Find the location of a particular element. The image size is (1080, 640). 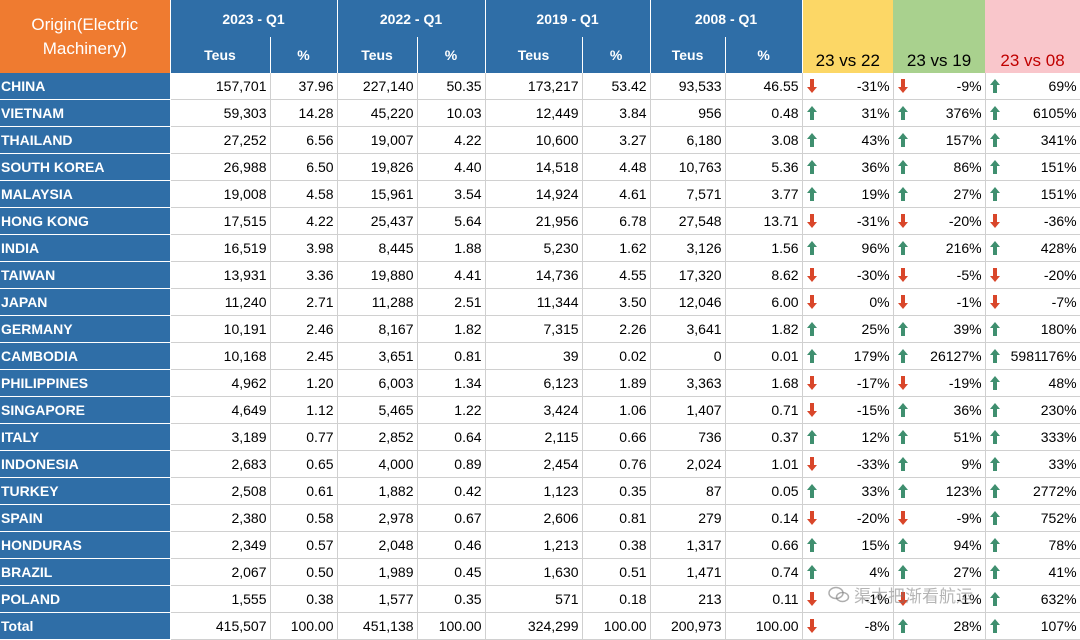

teus-cell: 10,191 is located at coordinates (220, 329).